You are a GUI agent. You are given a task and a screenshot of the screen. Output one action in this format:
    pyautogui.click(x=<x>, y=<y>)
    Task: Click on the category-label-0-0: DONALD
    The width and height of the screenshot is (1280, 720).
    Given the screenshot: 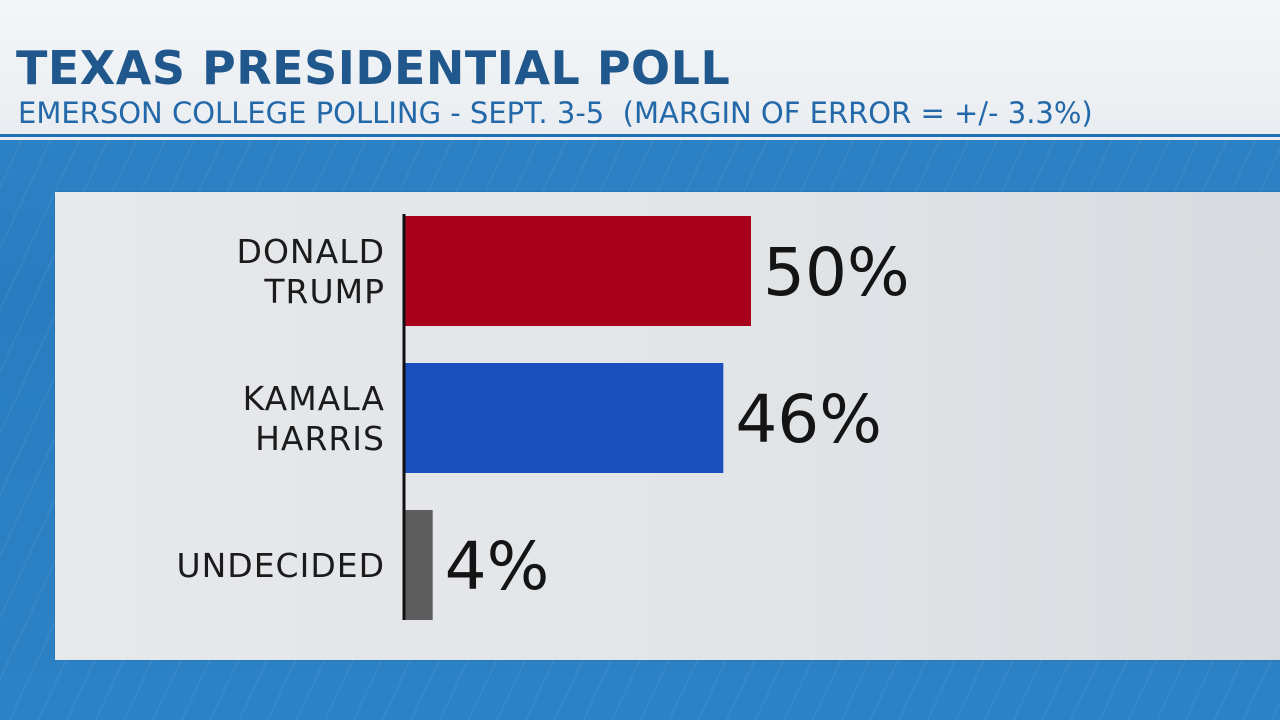 What is the action you would take?
    pyautogui.click(x=311, y=251)
    